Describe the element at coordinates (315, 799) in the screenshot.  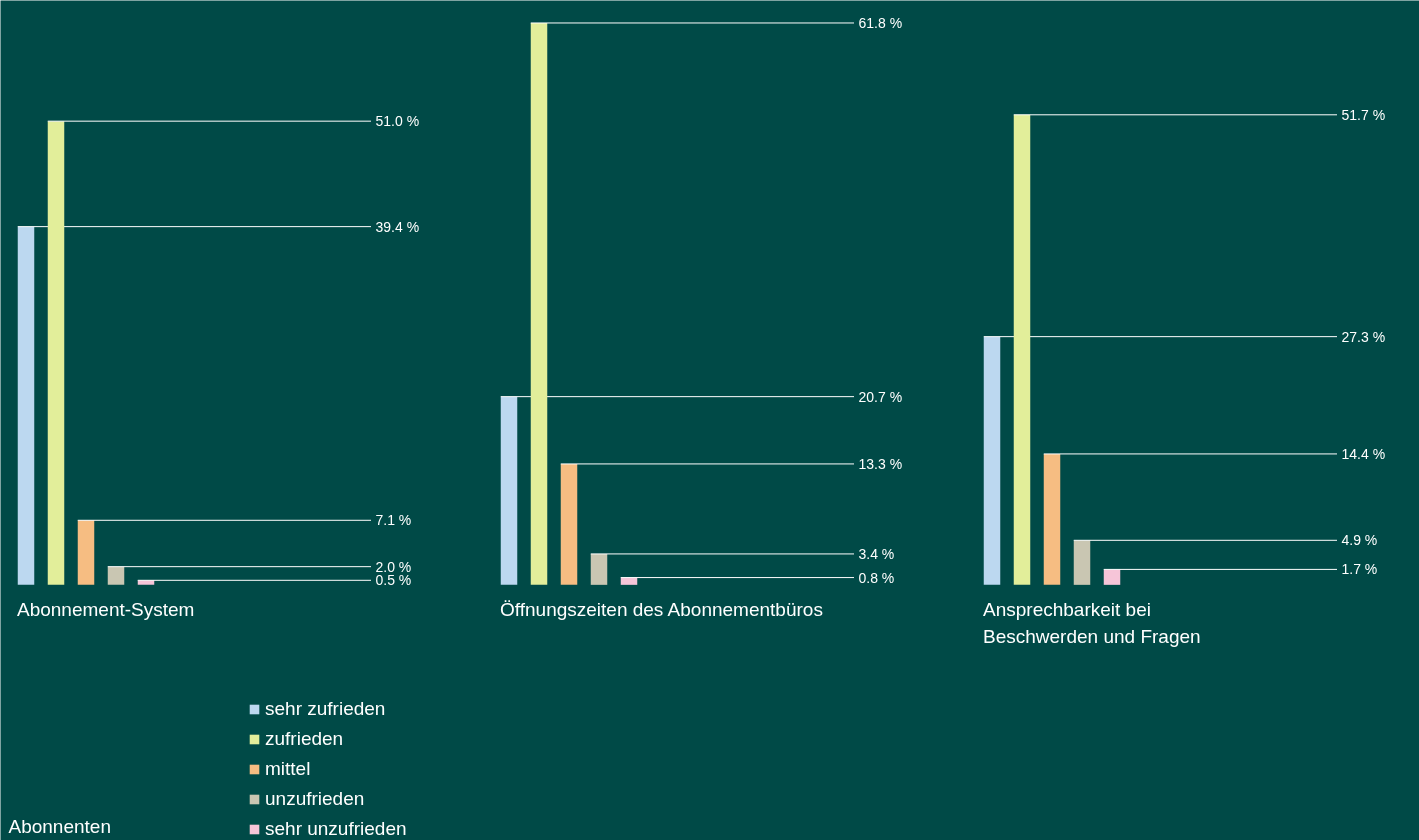
I see `legend-label: unzufrieden` at that location.